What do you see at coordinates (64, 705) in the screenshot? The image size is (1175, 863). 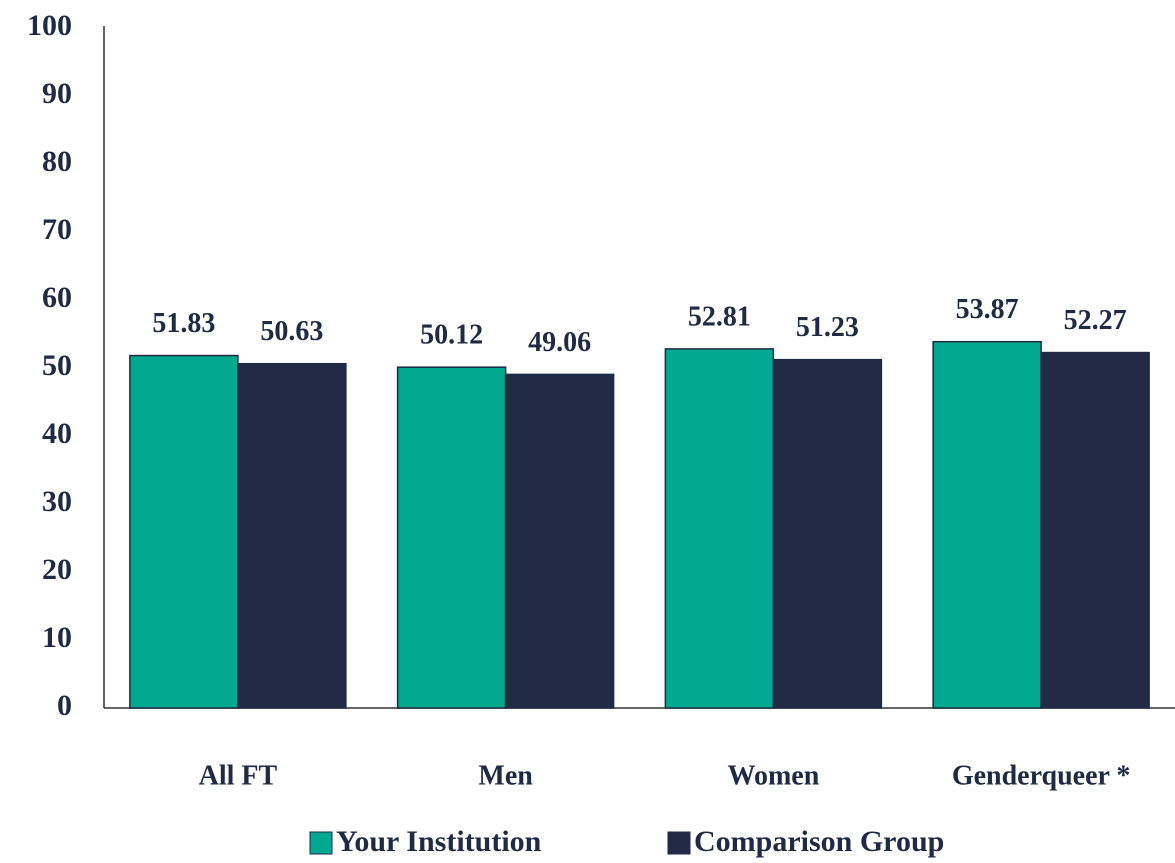 I see `y-tick-label: 0` at bounding box center [64, 705].